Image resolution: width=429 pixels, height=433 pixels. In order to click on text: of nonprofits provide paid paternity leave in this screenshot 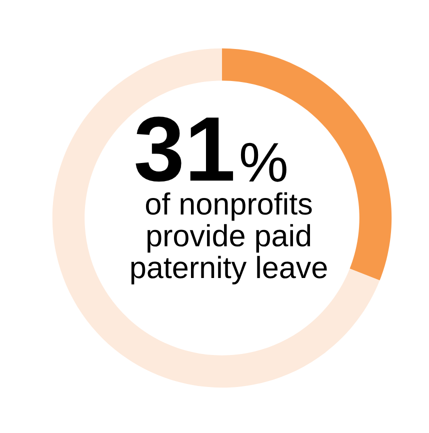, I will do `click(229, 238)`.